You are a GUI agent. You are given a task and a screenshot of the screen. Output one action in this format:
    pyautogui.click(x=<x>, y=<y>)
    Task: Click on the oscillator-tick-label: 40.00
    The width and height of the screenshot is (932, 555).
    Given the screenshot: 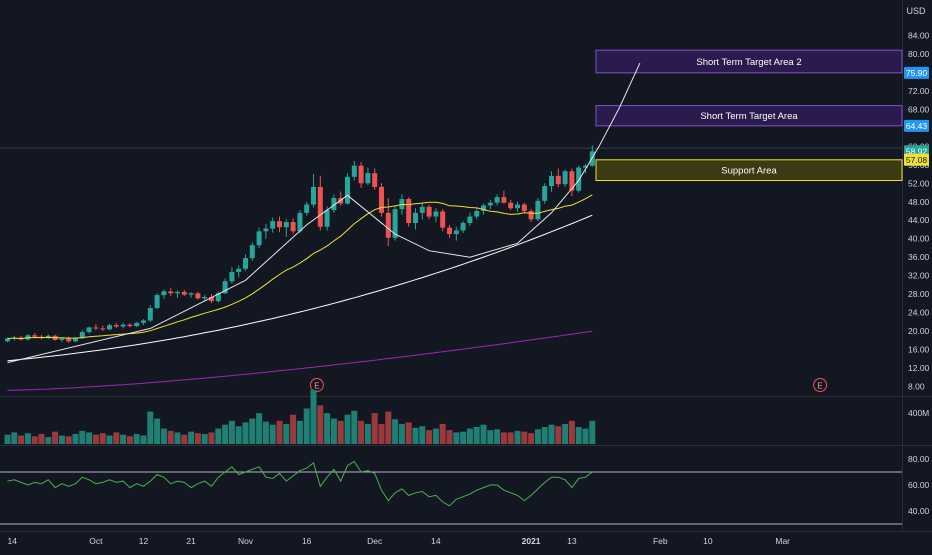 What is the action you would take?
    pyautogui.click(x=919, y=511)
    